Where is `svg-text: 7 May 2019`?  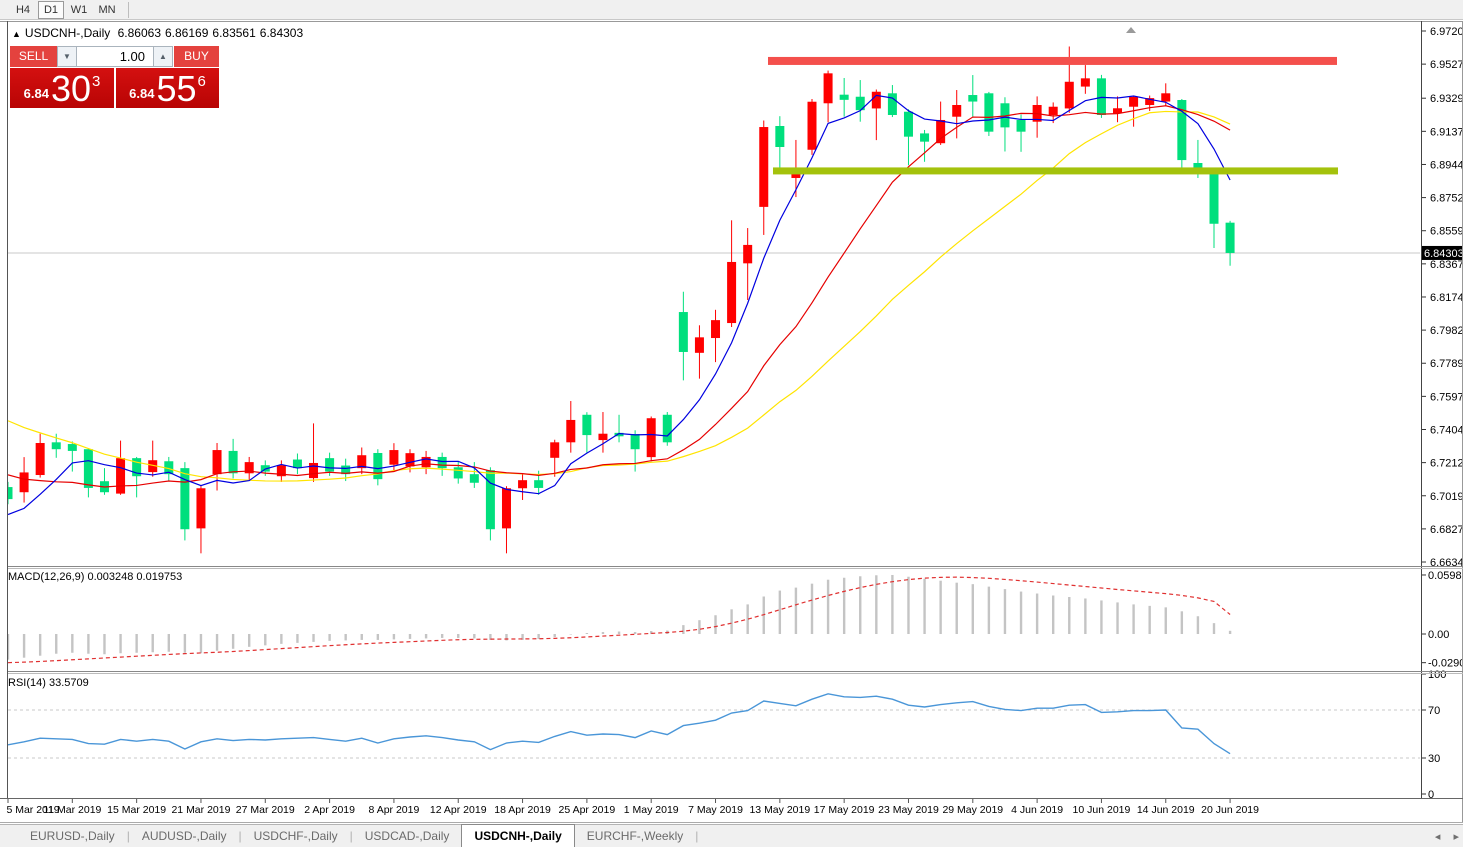 svg-text: 7 May 2019 is located at coordinates (715, 810).